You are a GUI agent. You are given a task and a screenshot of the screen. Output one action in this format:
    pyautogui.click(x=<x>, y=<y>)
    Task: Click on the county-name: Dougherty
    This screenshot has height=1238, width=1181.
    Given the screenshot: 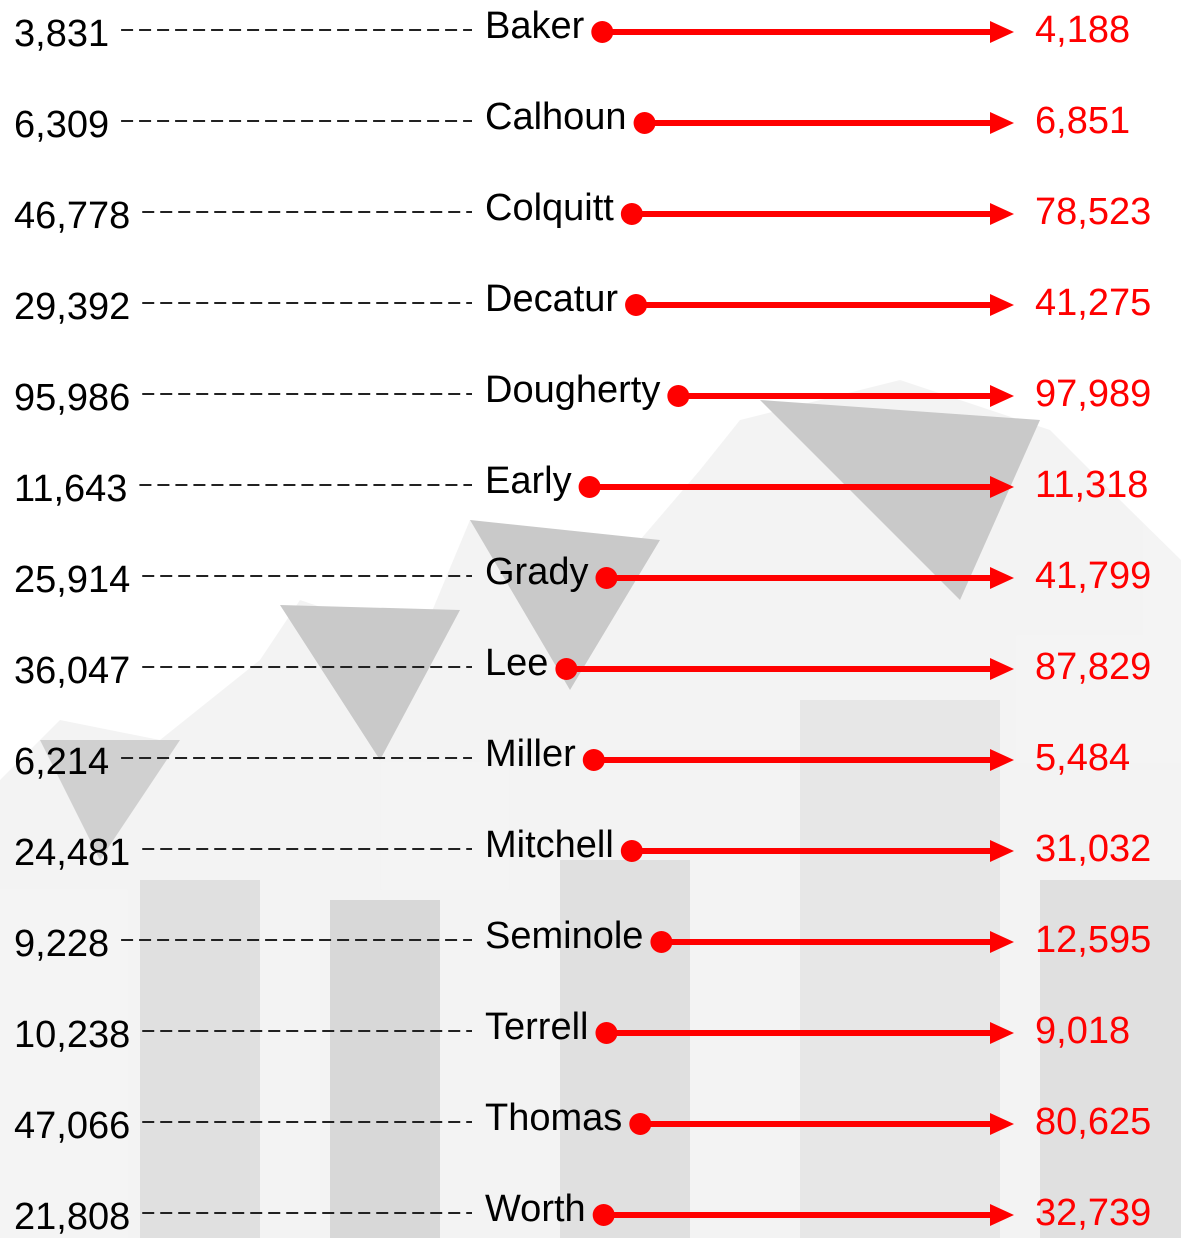 What is the action you would take?
    pyautogui.click(x=572, y=390)
    